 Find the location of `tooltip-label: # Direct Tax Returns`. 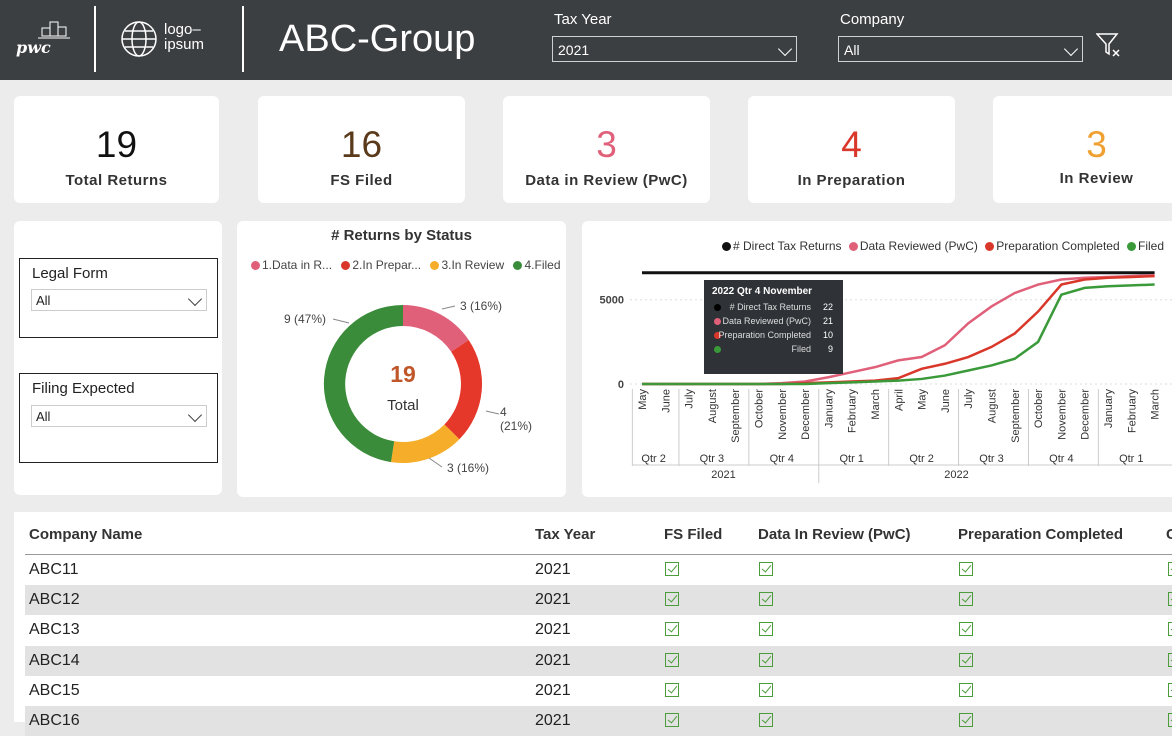

tooltip-label: # Direct Tax Returns is located at coordinates (770, 307).